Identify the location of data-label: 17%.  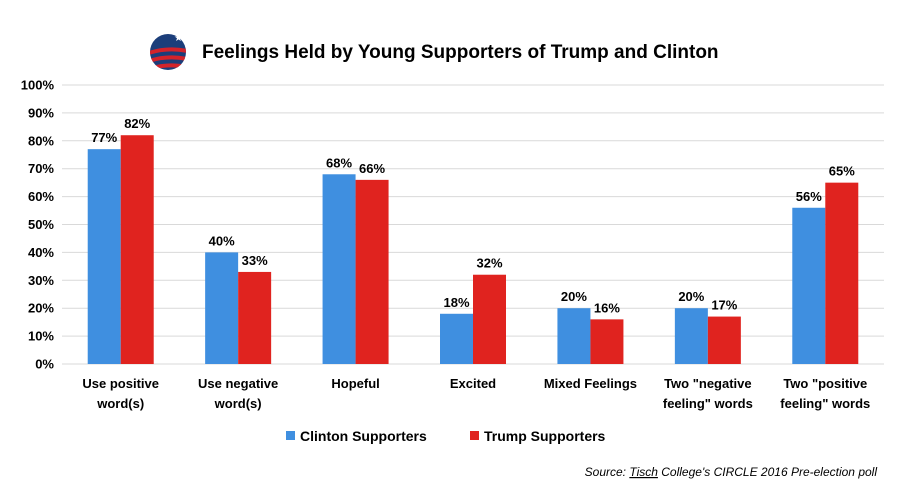
(724, 305).